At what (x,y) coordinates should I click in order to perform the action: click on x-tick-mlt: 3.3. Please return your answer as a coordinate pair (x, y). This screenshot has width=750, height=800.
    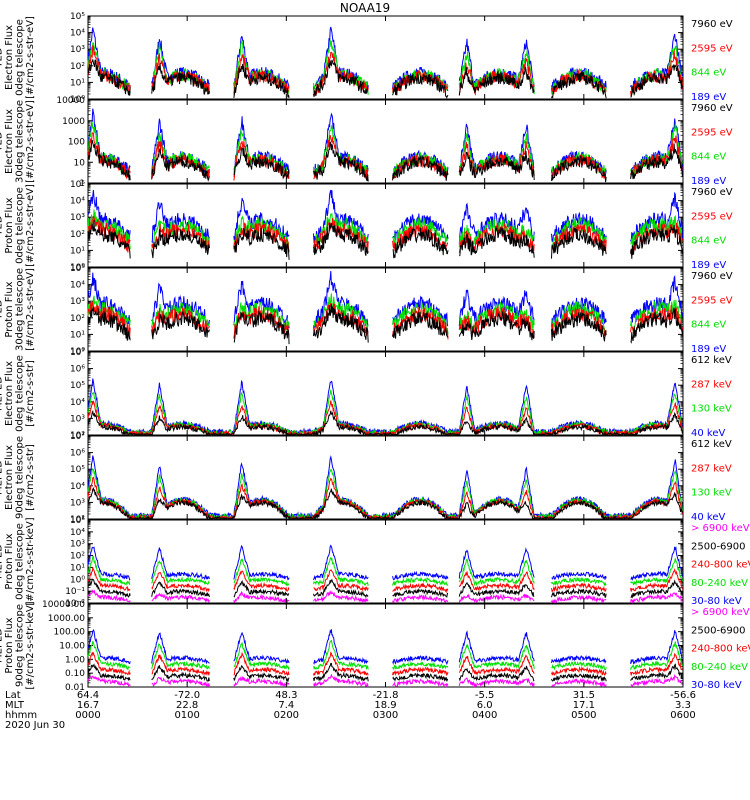
    Looking at the image, I should click on (683, 705).